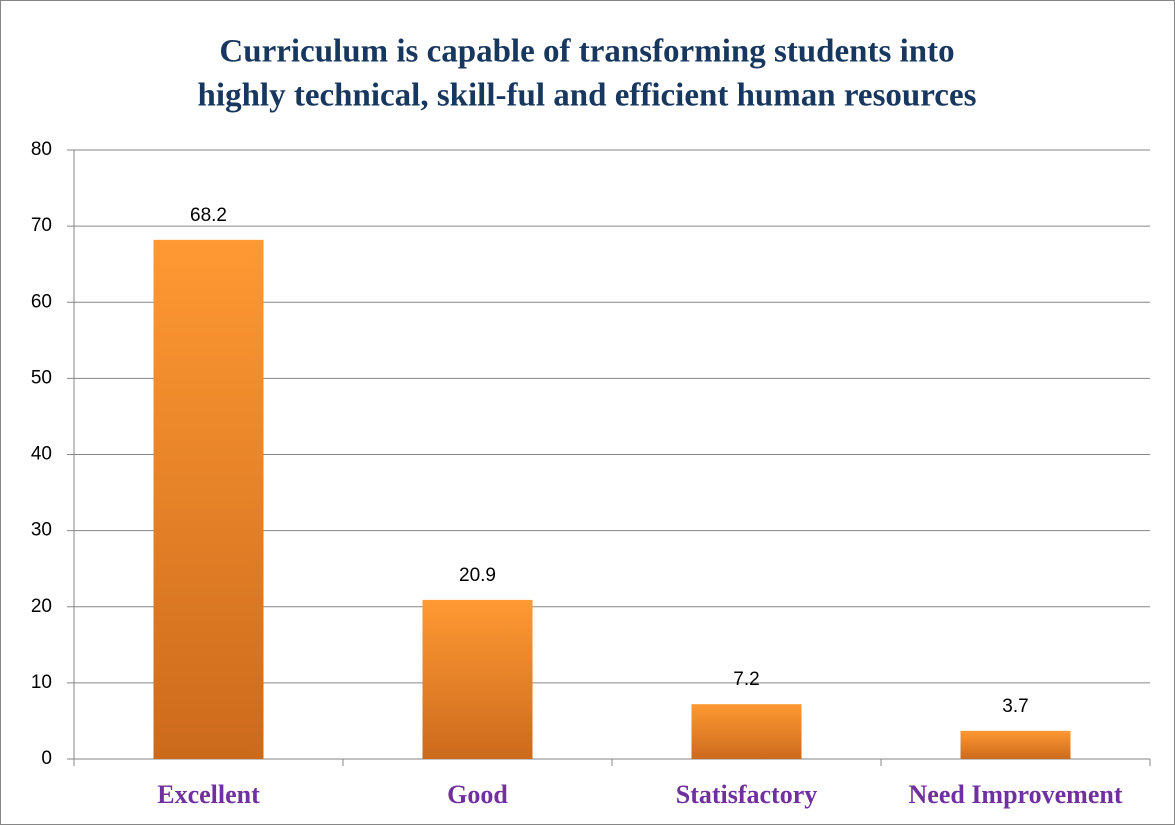 The width and height of the screenshot is (1175, 825). I want to click on x-tick-label: Need Improvement, so click(1016, 794).